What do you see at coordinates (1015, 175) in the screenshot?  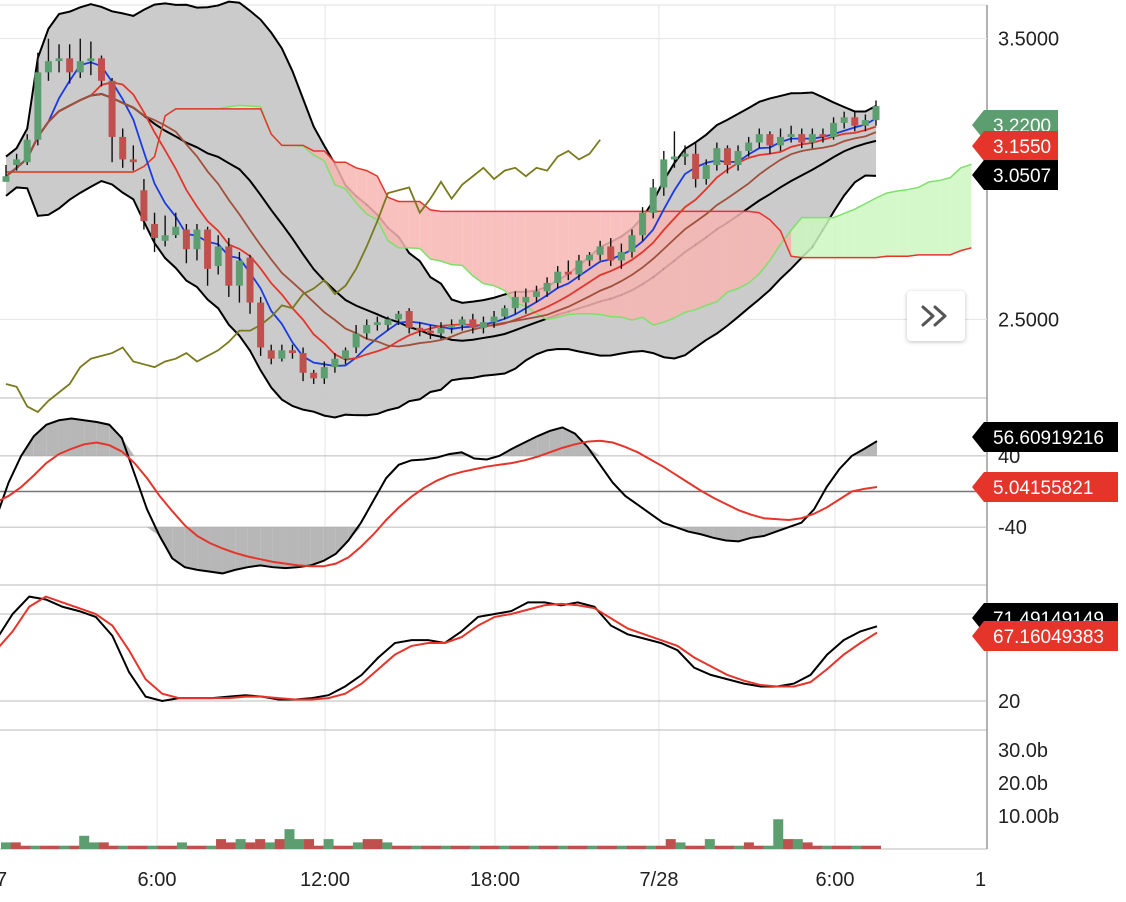 I see `price-tag` at bounding box center [1015, 175].